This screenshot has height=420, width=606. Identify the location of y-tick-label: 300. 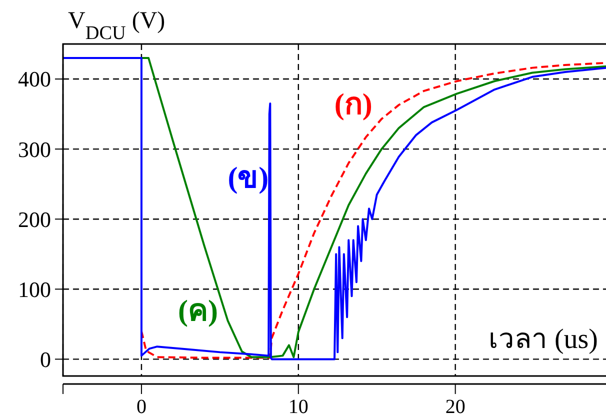
(34, 149).